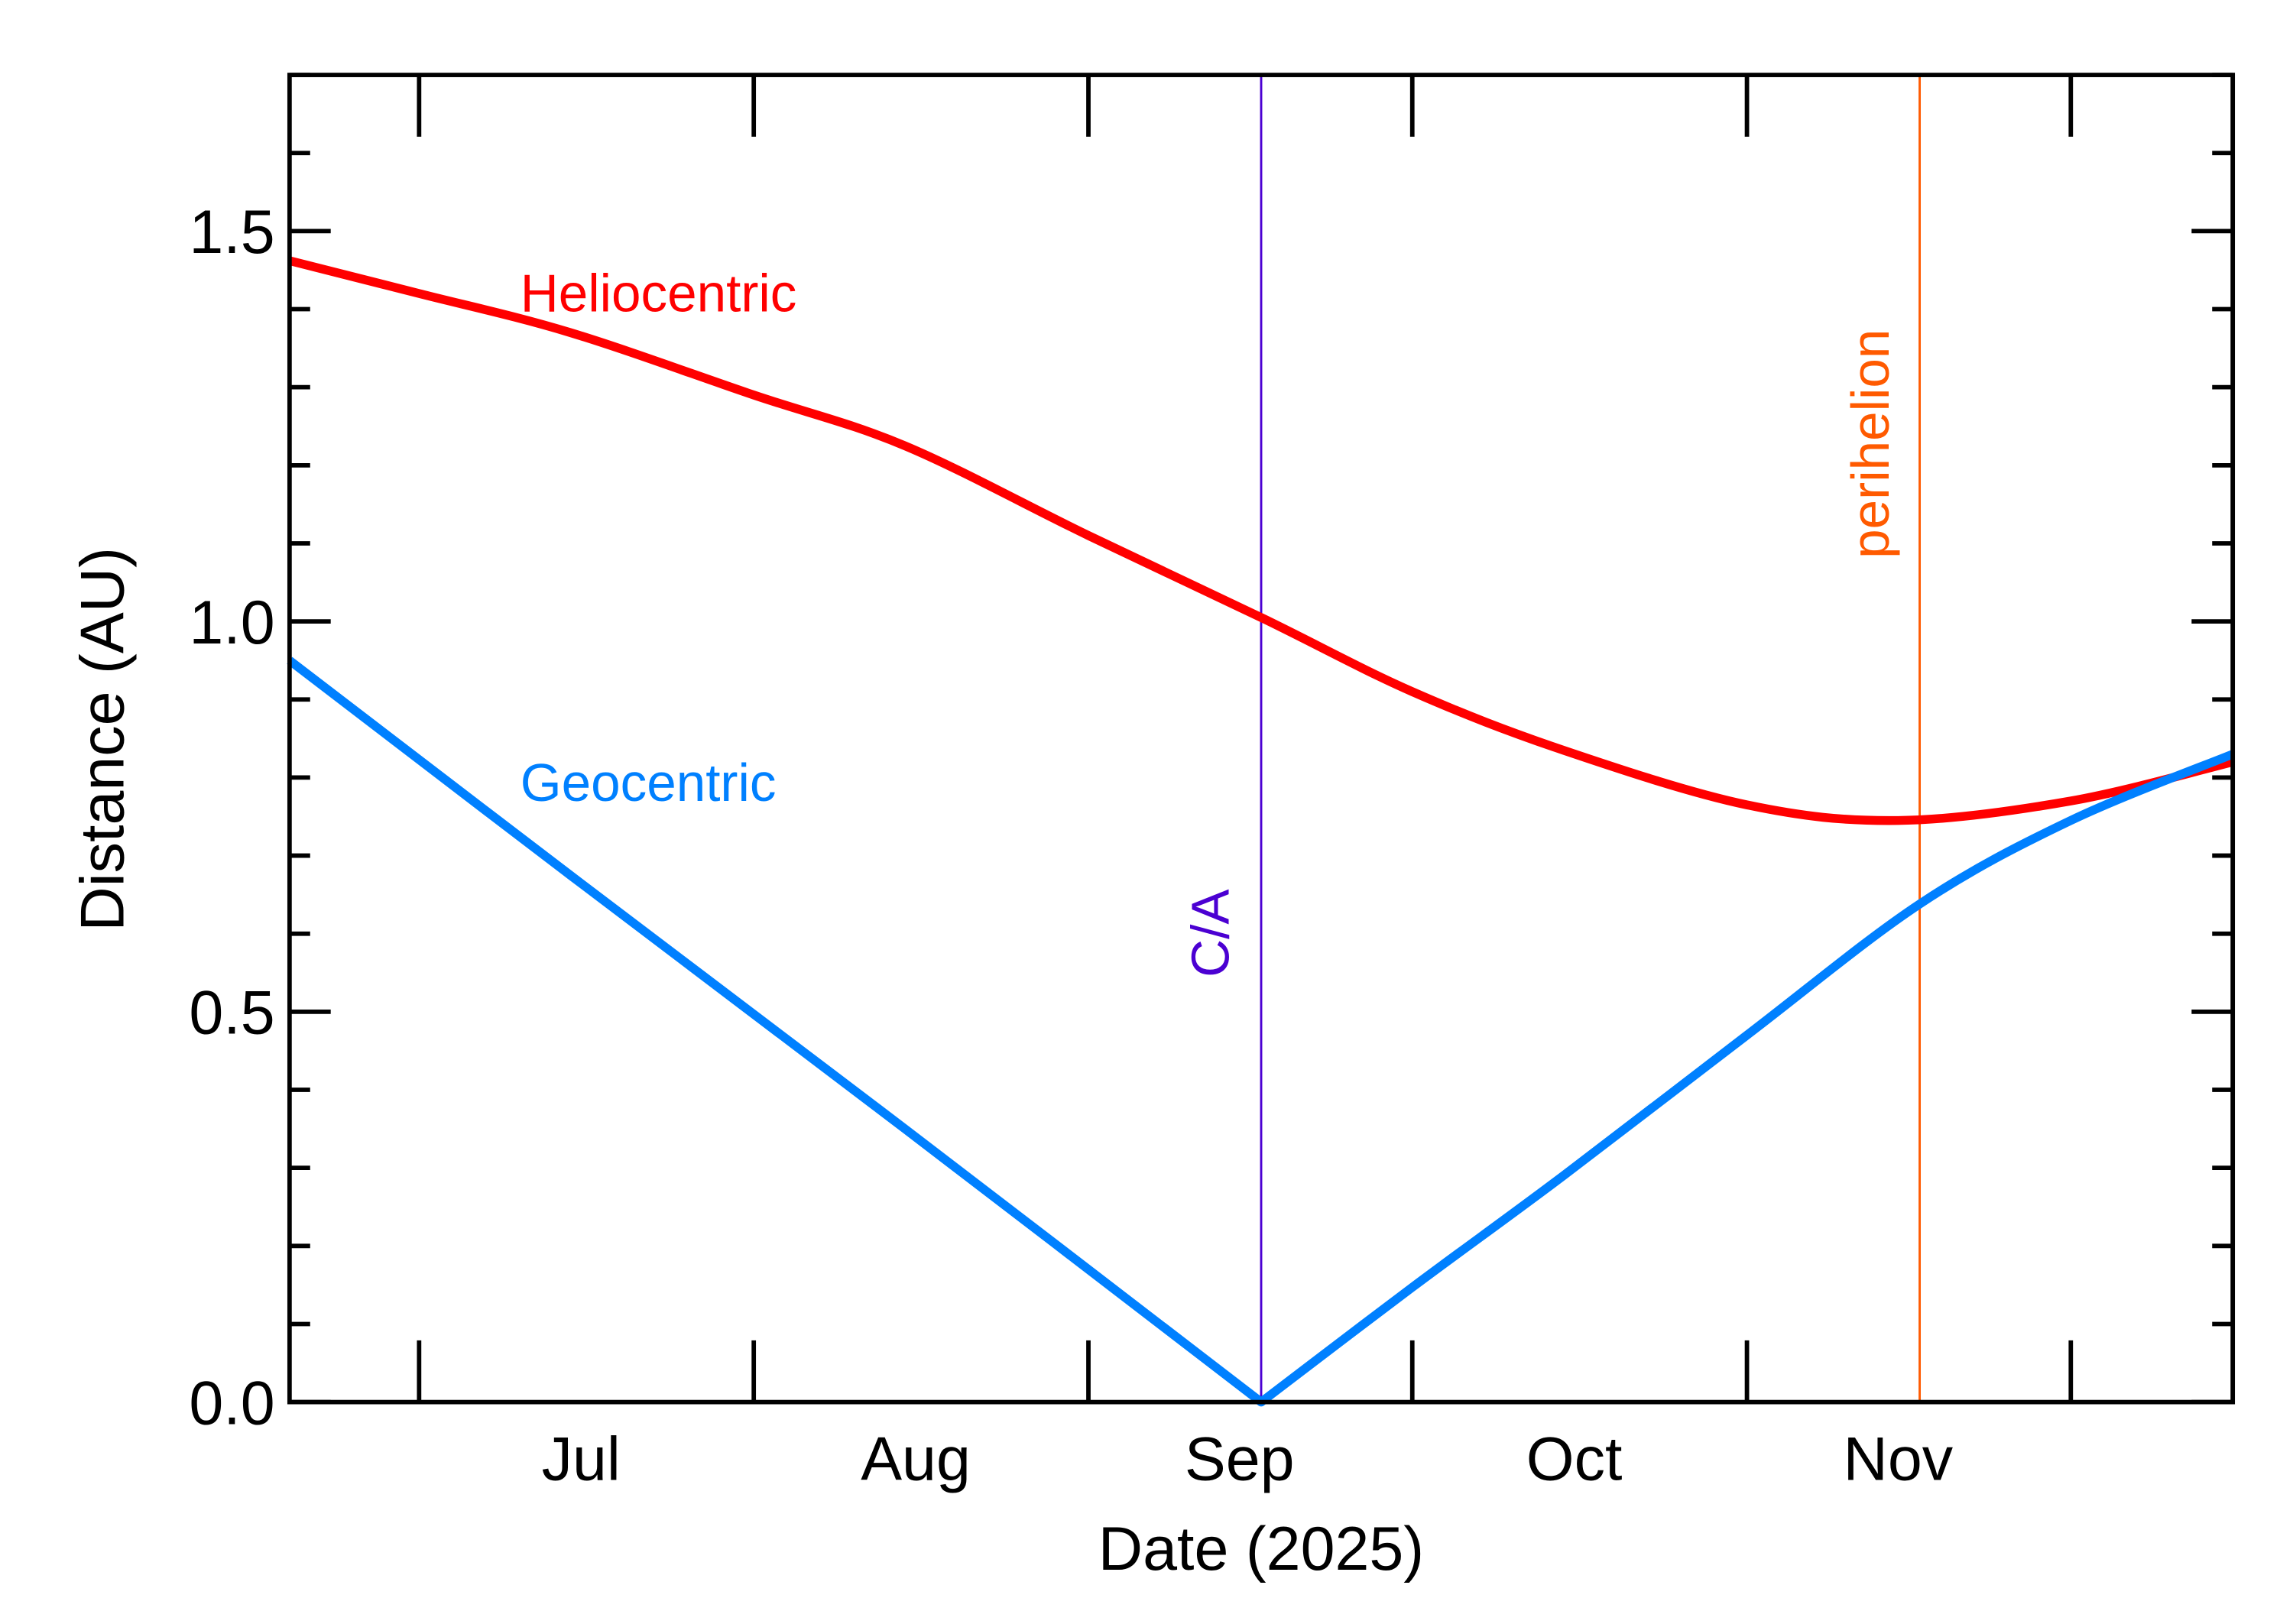 The height and width of the screenshot is (1624, 2293). I want to click on annotation-label-ca: C/A, so click(1211, 933).